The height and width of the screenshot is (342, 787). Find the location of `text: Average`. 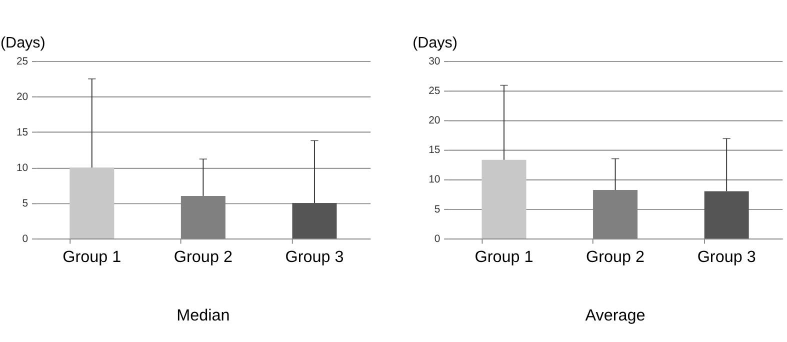

text: Average is located at coordinates (615, 315).